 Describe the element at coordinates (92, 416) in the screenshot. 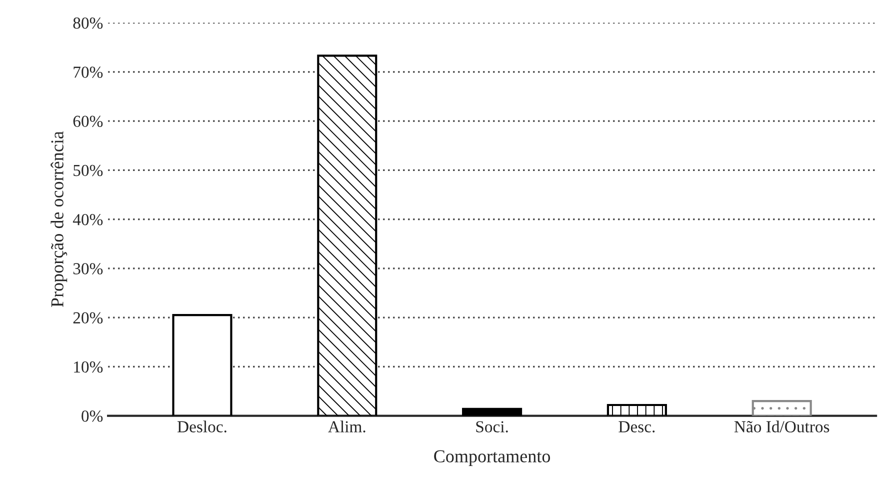

I see `y-tick-label: 0%` at that location.